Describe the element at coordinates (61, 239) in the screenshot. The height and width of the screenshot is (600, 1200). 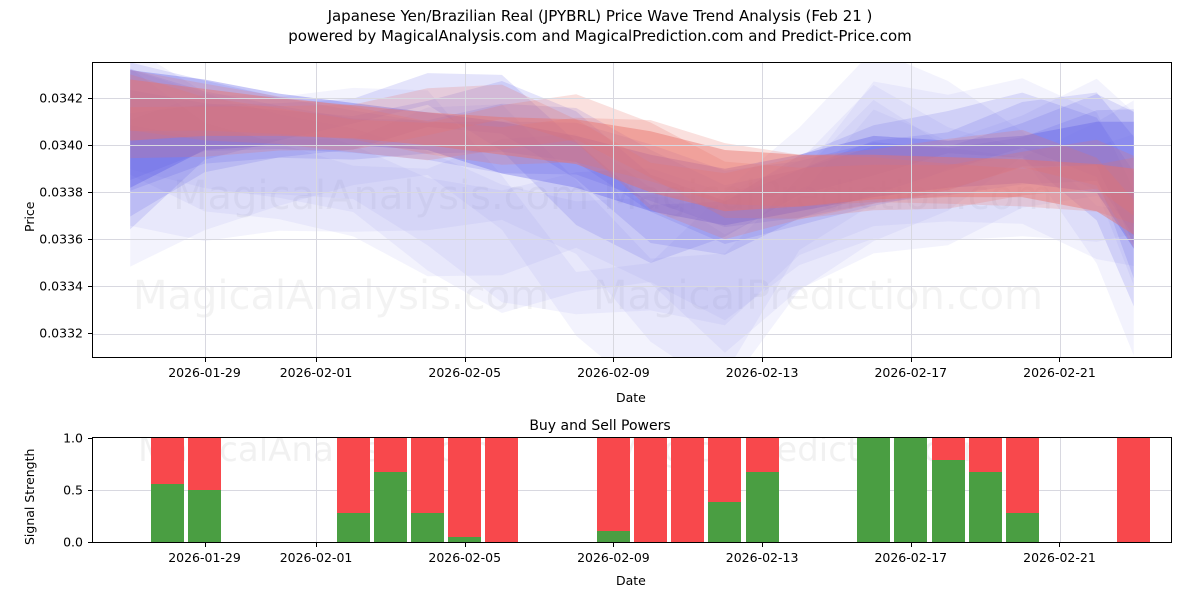
I see `price-y-tick-label-2: 0.0336` at that location.